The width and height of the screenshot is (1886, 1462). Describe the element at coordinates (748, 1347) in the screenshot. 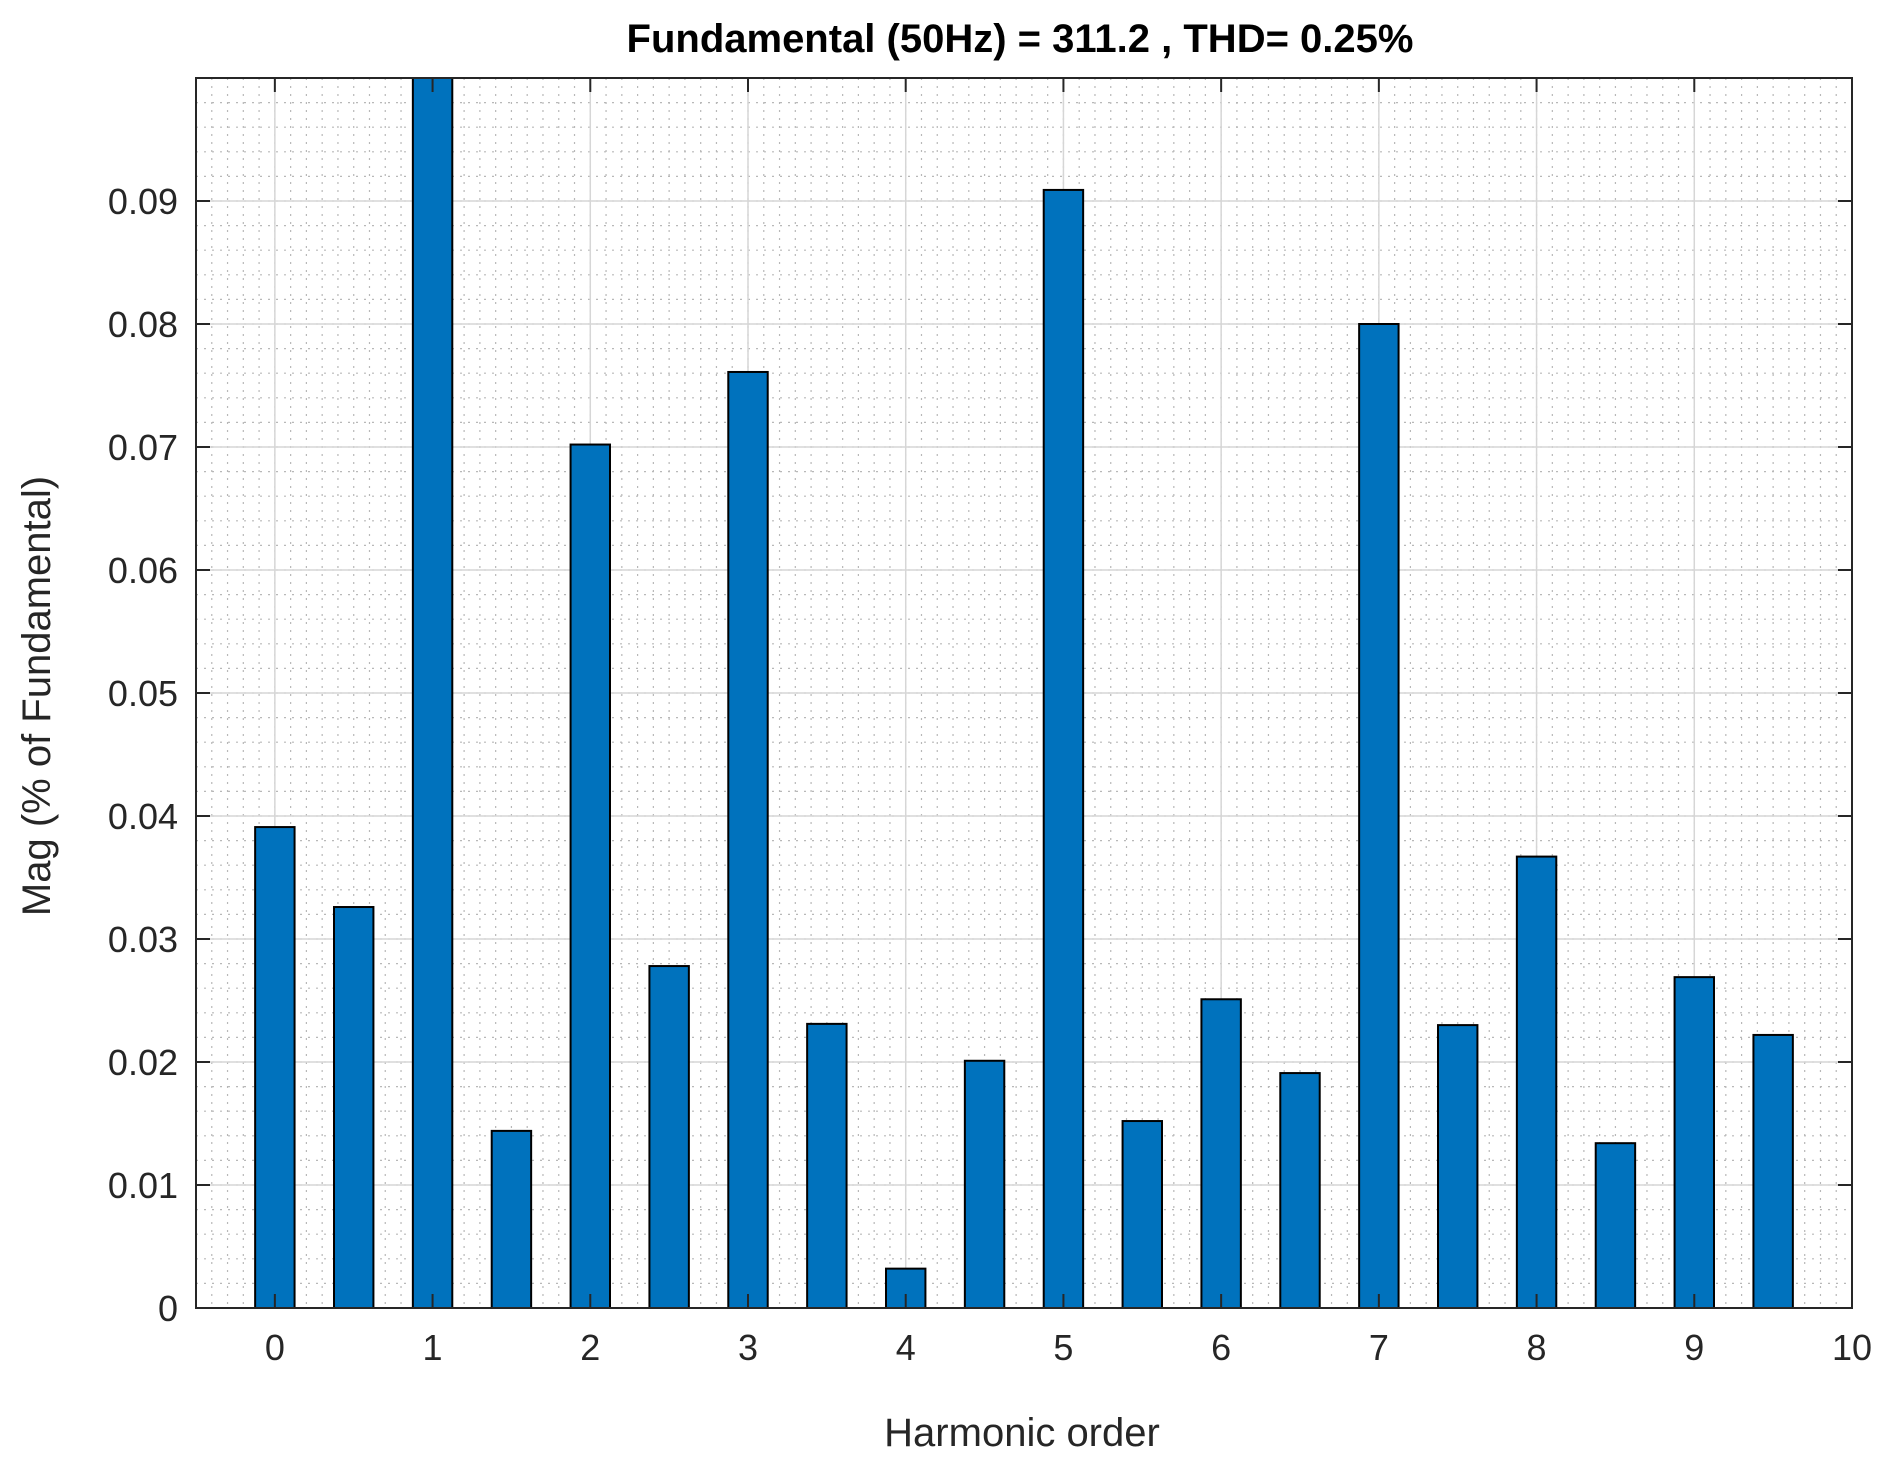

I see `x-tick-label: 3` at that location.